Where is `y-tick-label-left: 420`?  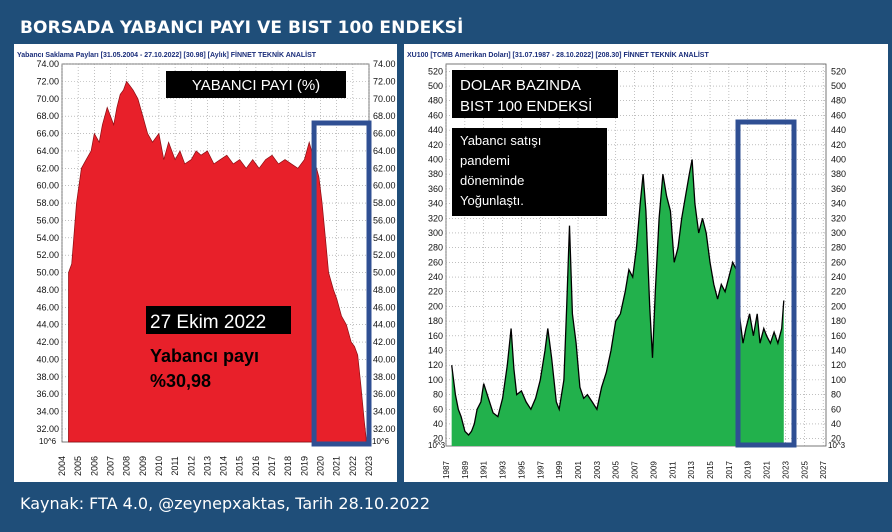 y-tick-label-left: 420 is located at coordinates (435, 145).